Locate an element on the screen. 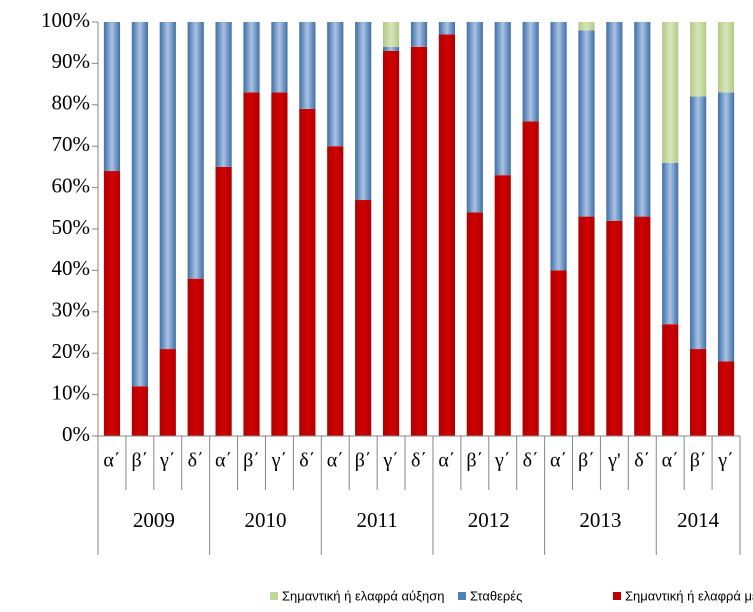  y-tick-label: 30% is located at coordinates (71, 310).